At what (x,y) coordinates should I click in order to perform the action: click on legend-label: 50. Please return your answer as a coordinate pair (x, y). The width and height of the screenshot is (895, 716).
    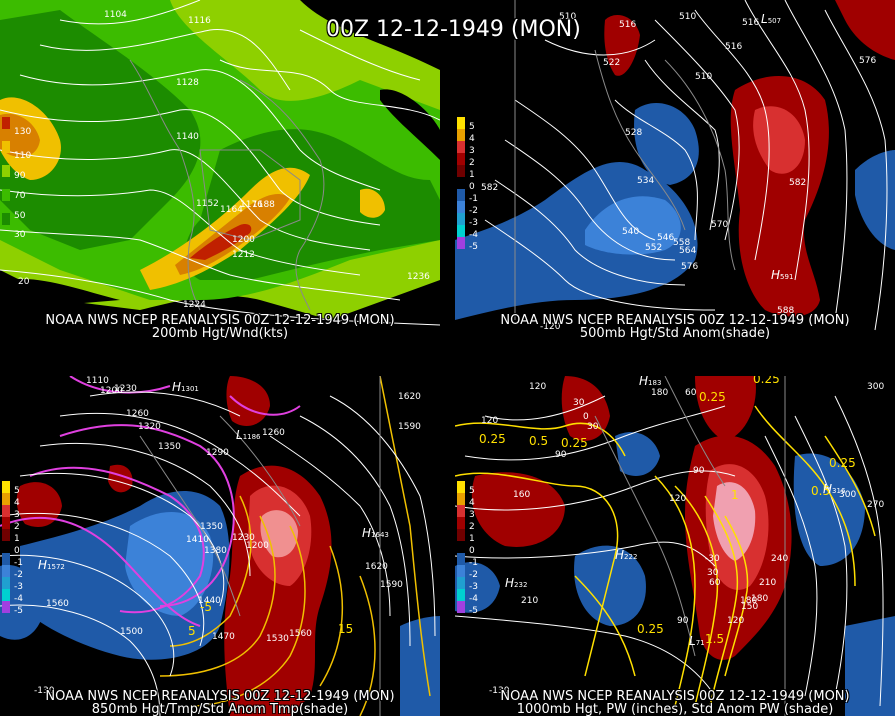
    Looking at the image, I should click on (20, 216).